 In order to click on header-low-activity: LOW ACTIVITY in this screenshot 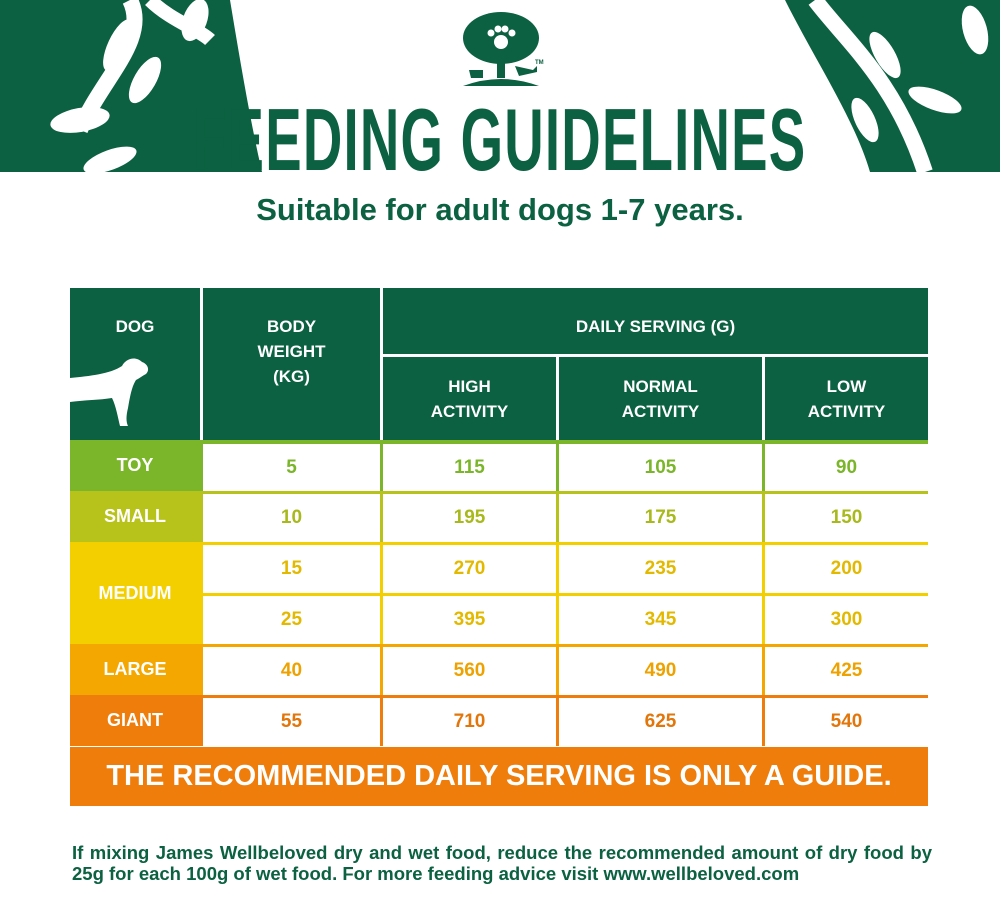, I will do `click(846, 399)`.